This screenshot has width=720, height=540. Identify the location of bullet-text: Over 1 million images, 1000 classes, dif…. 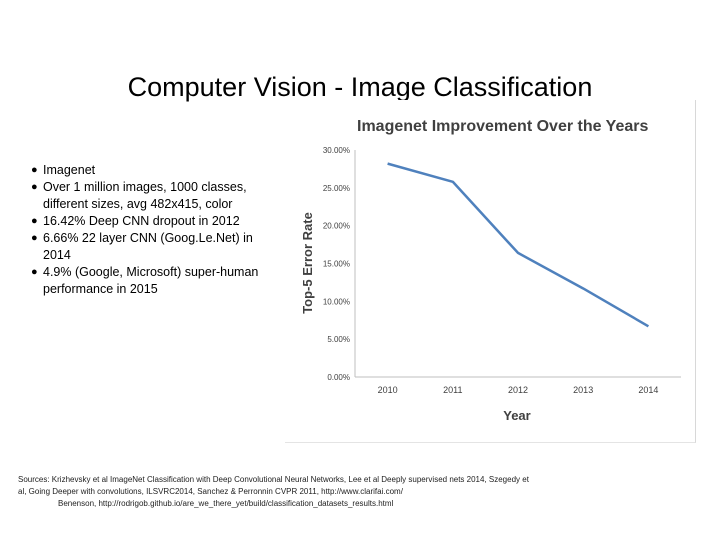
(145, 195).